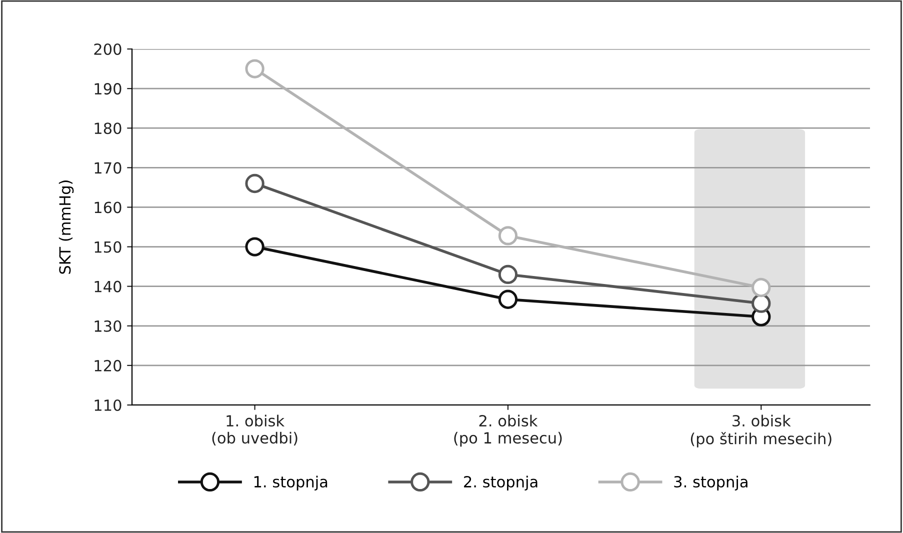 The width and height of the screenshot is (903, 533). I want to click on y-tick-label: 150, so click(108, 247).